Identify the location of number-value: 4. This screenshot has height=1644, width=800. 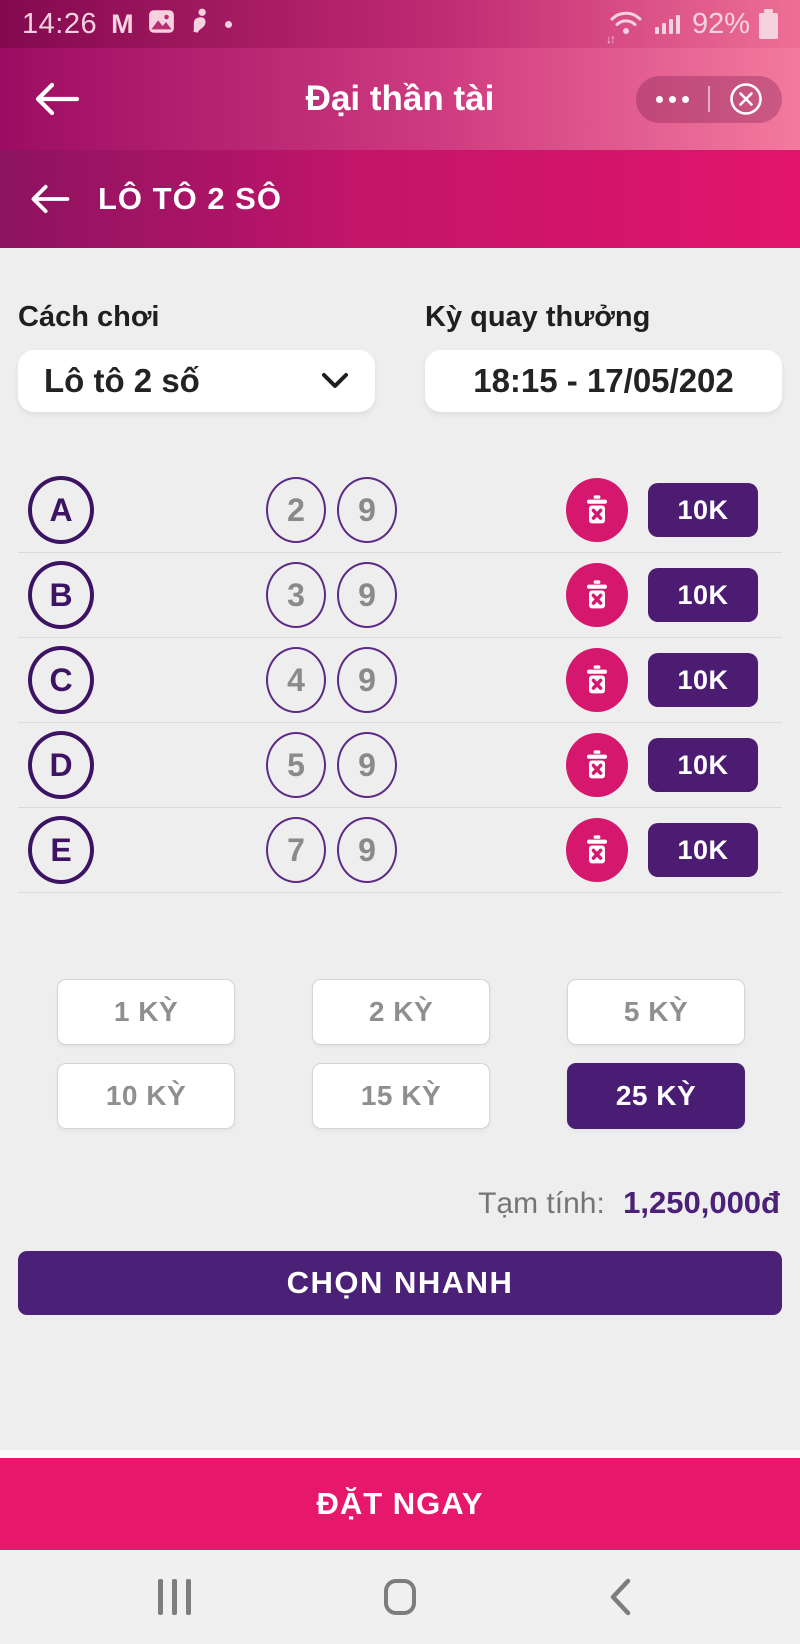
(296, 679).